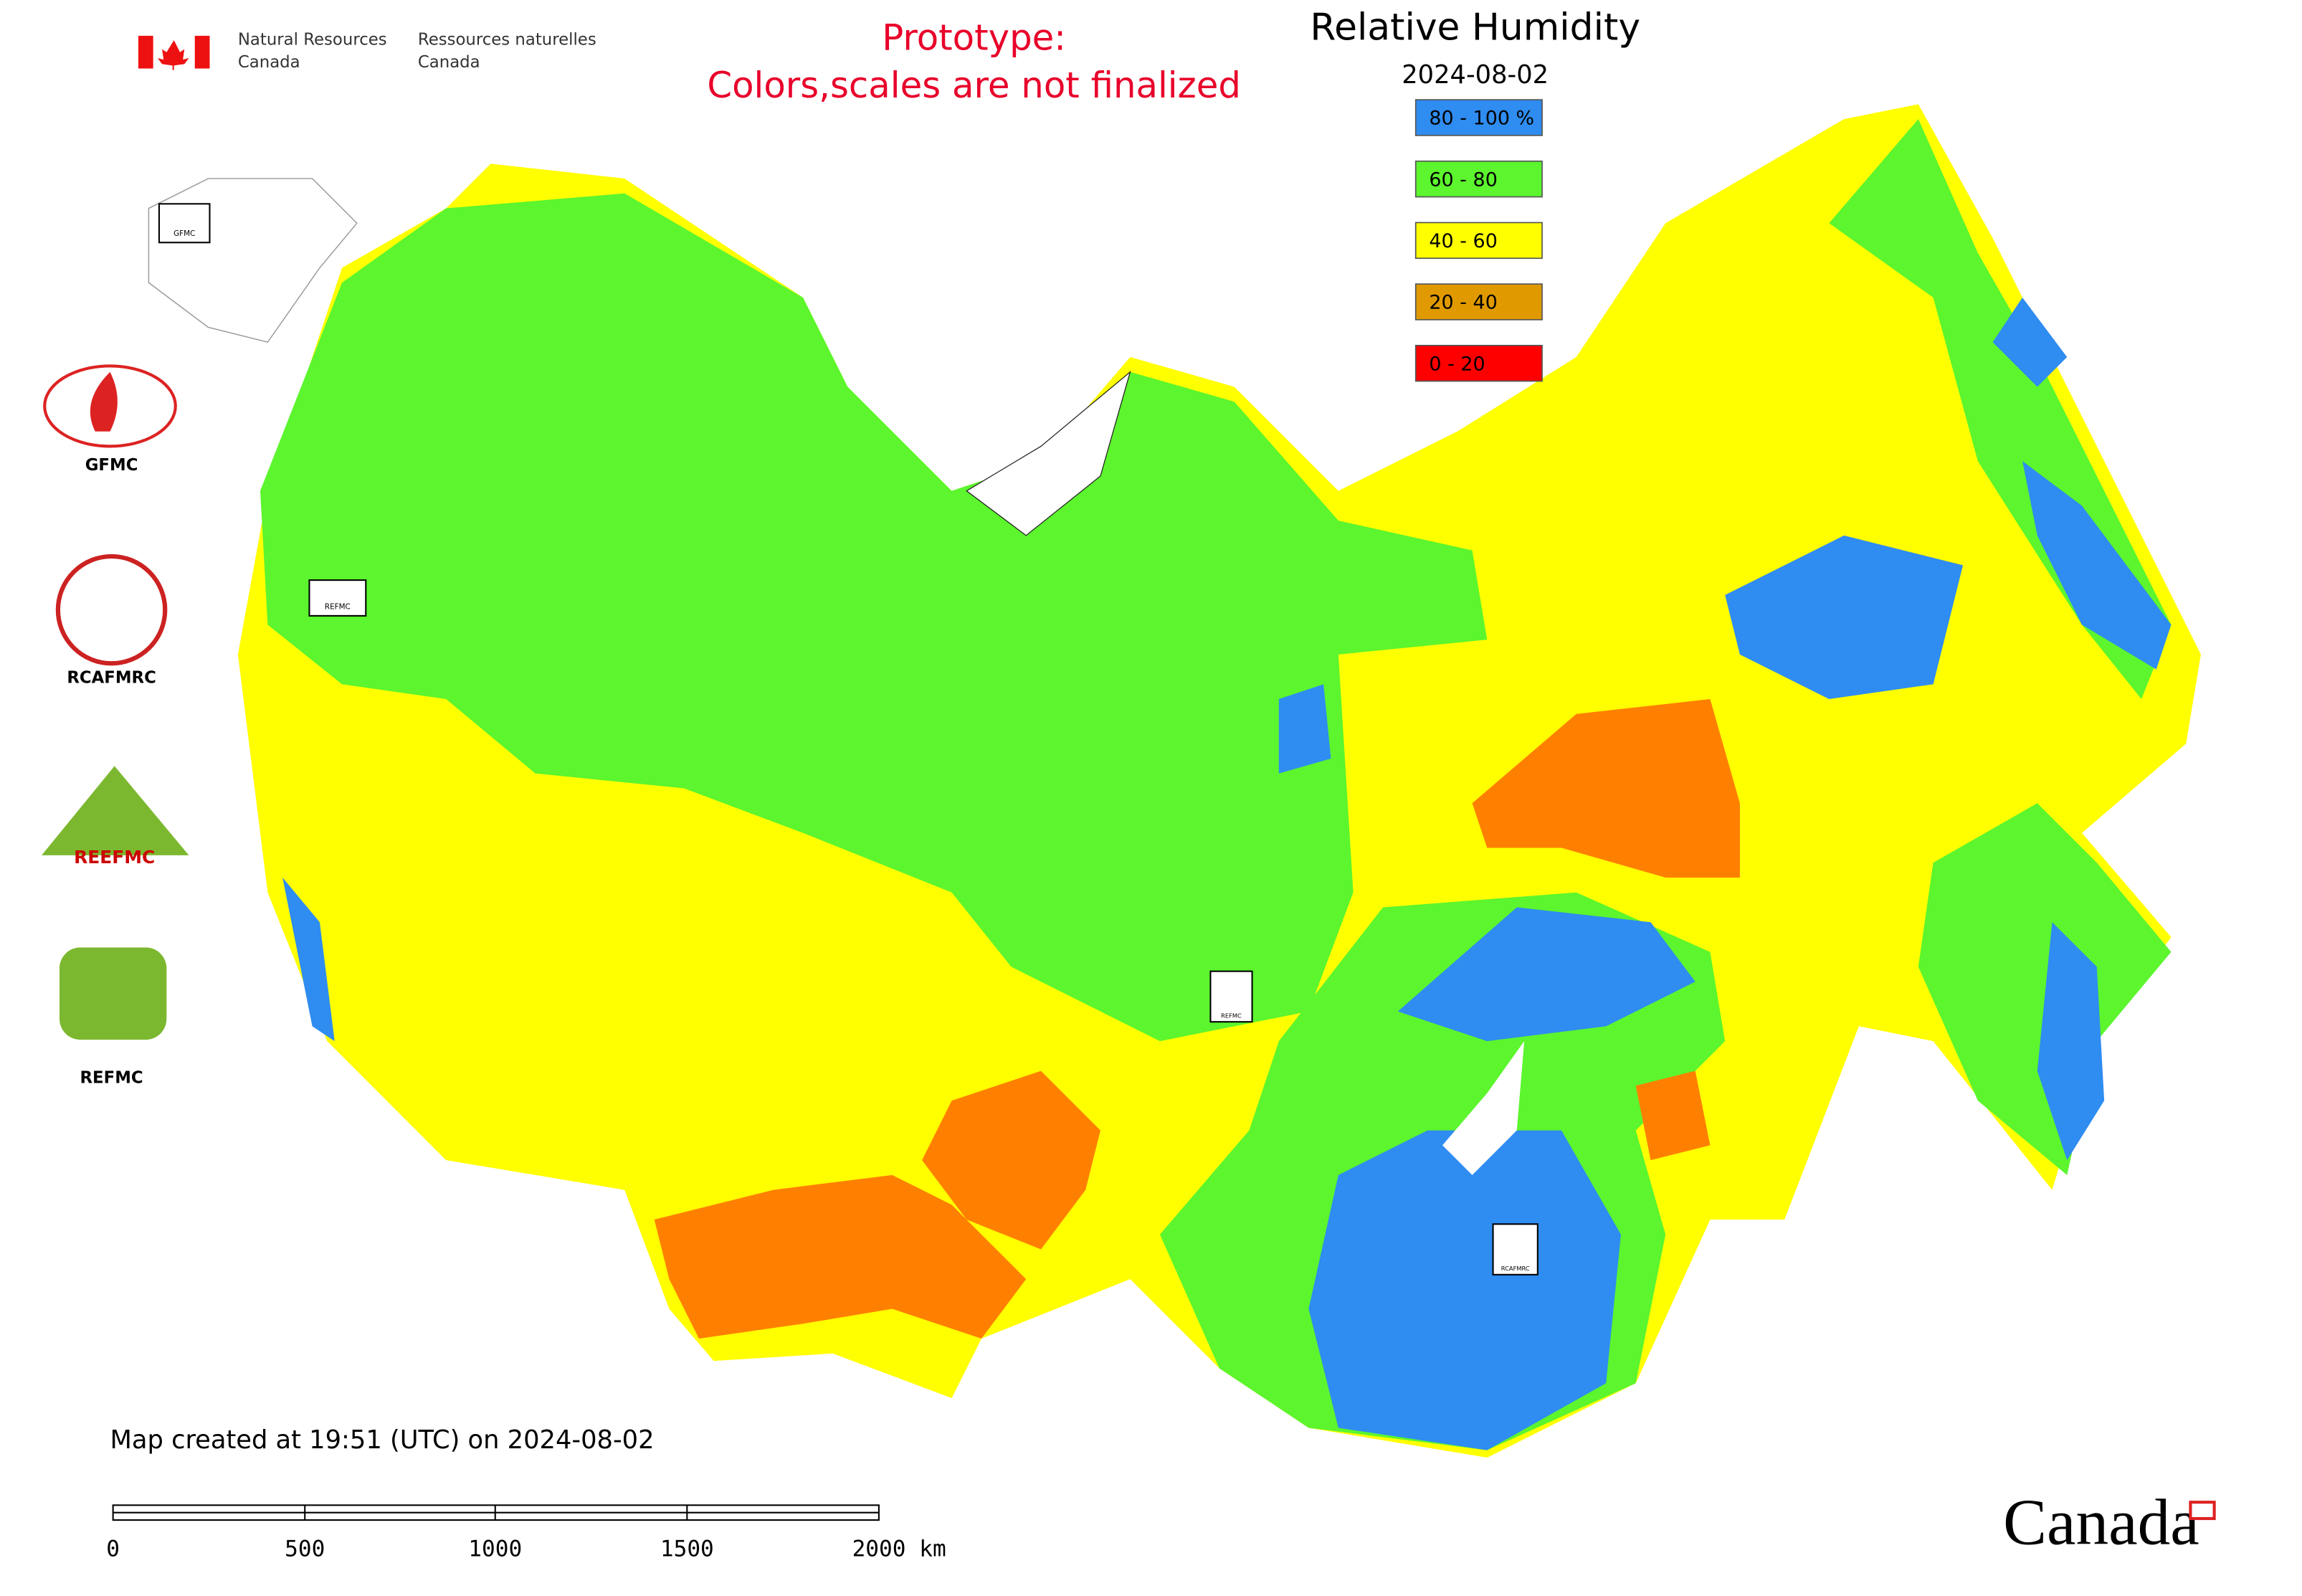 The width and height of the screenshot is (2302, 1596). What do you see at coordinates (382, 1440) in the screenshot?
I see `created-note: Map created at 19:51 (UTC) on 2024-08-02` at bounding box center [382, 1440].